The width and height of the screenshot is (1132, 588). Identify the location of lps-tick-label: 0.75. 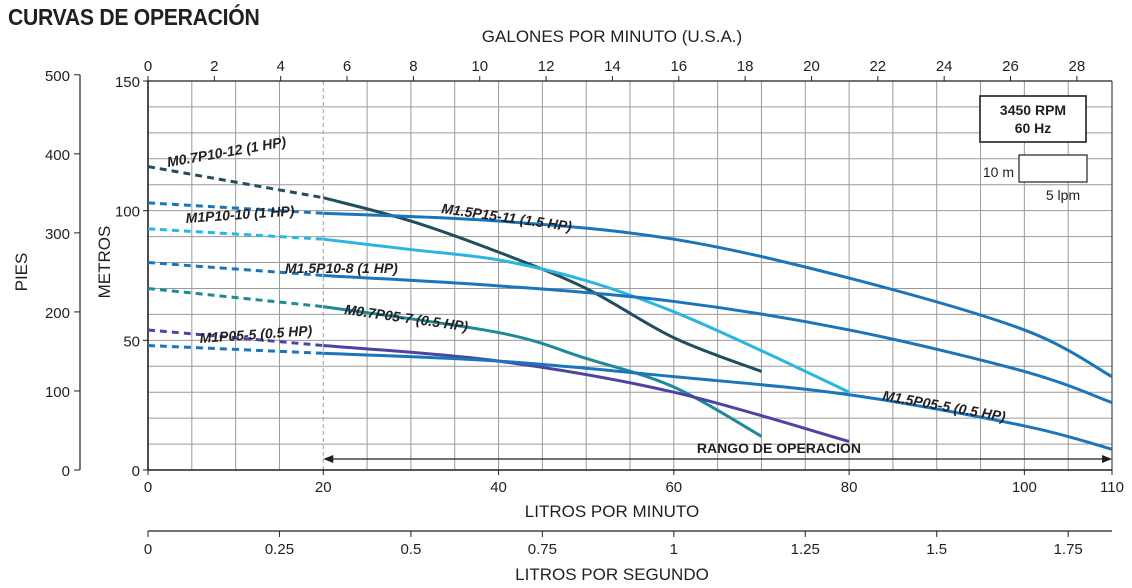
(542, 549).